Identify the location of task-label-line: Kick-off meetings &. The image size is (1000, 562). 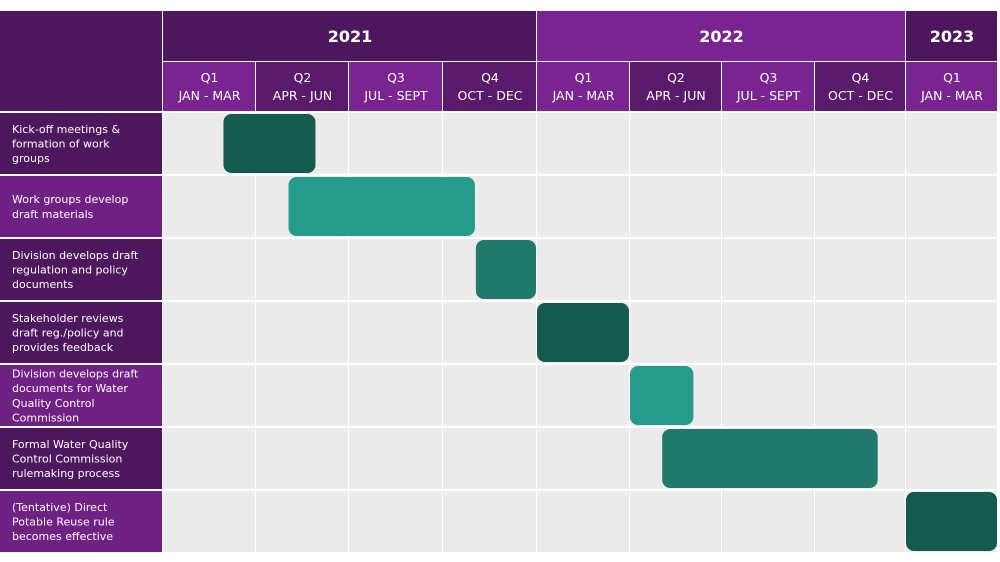
(66, 129).